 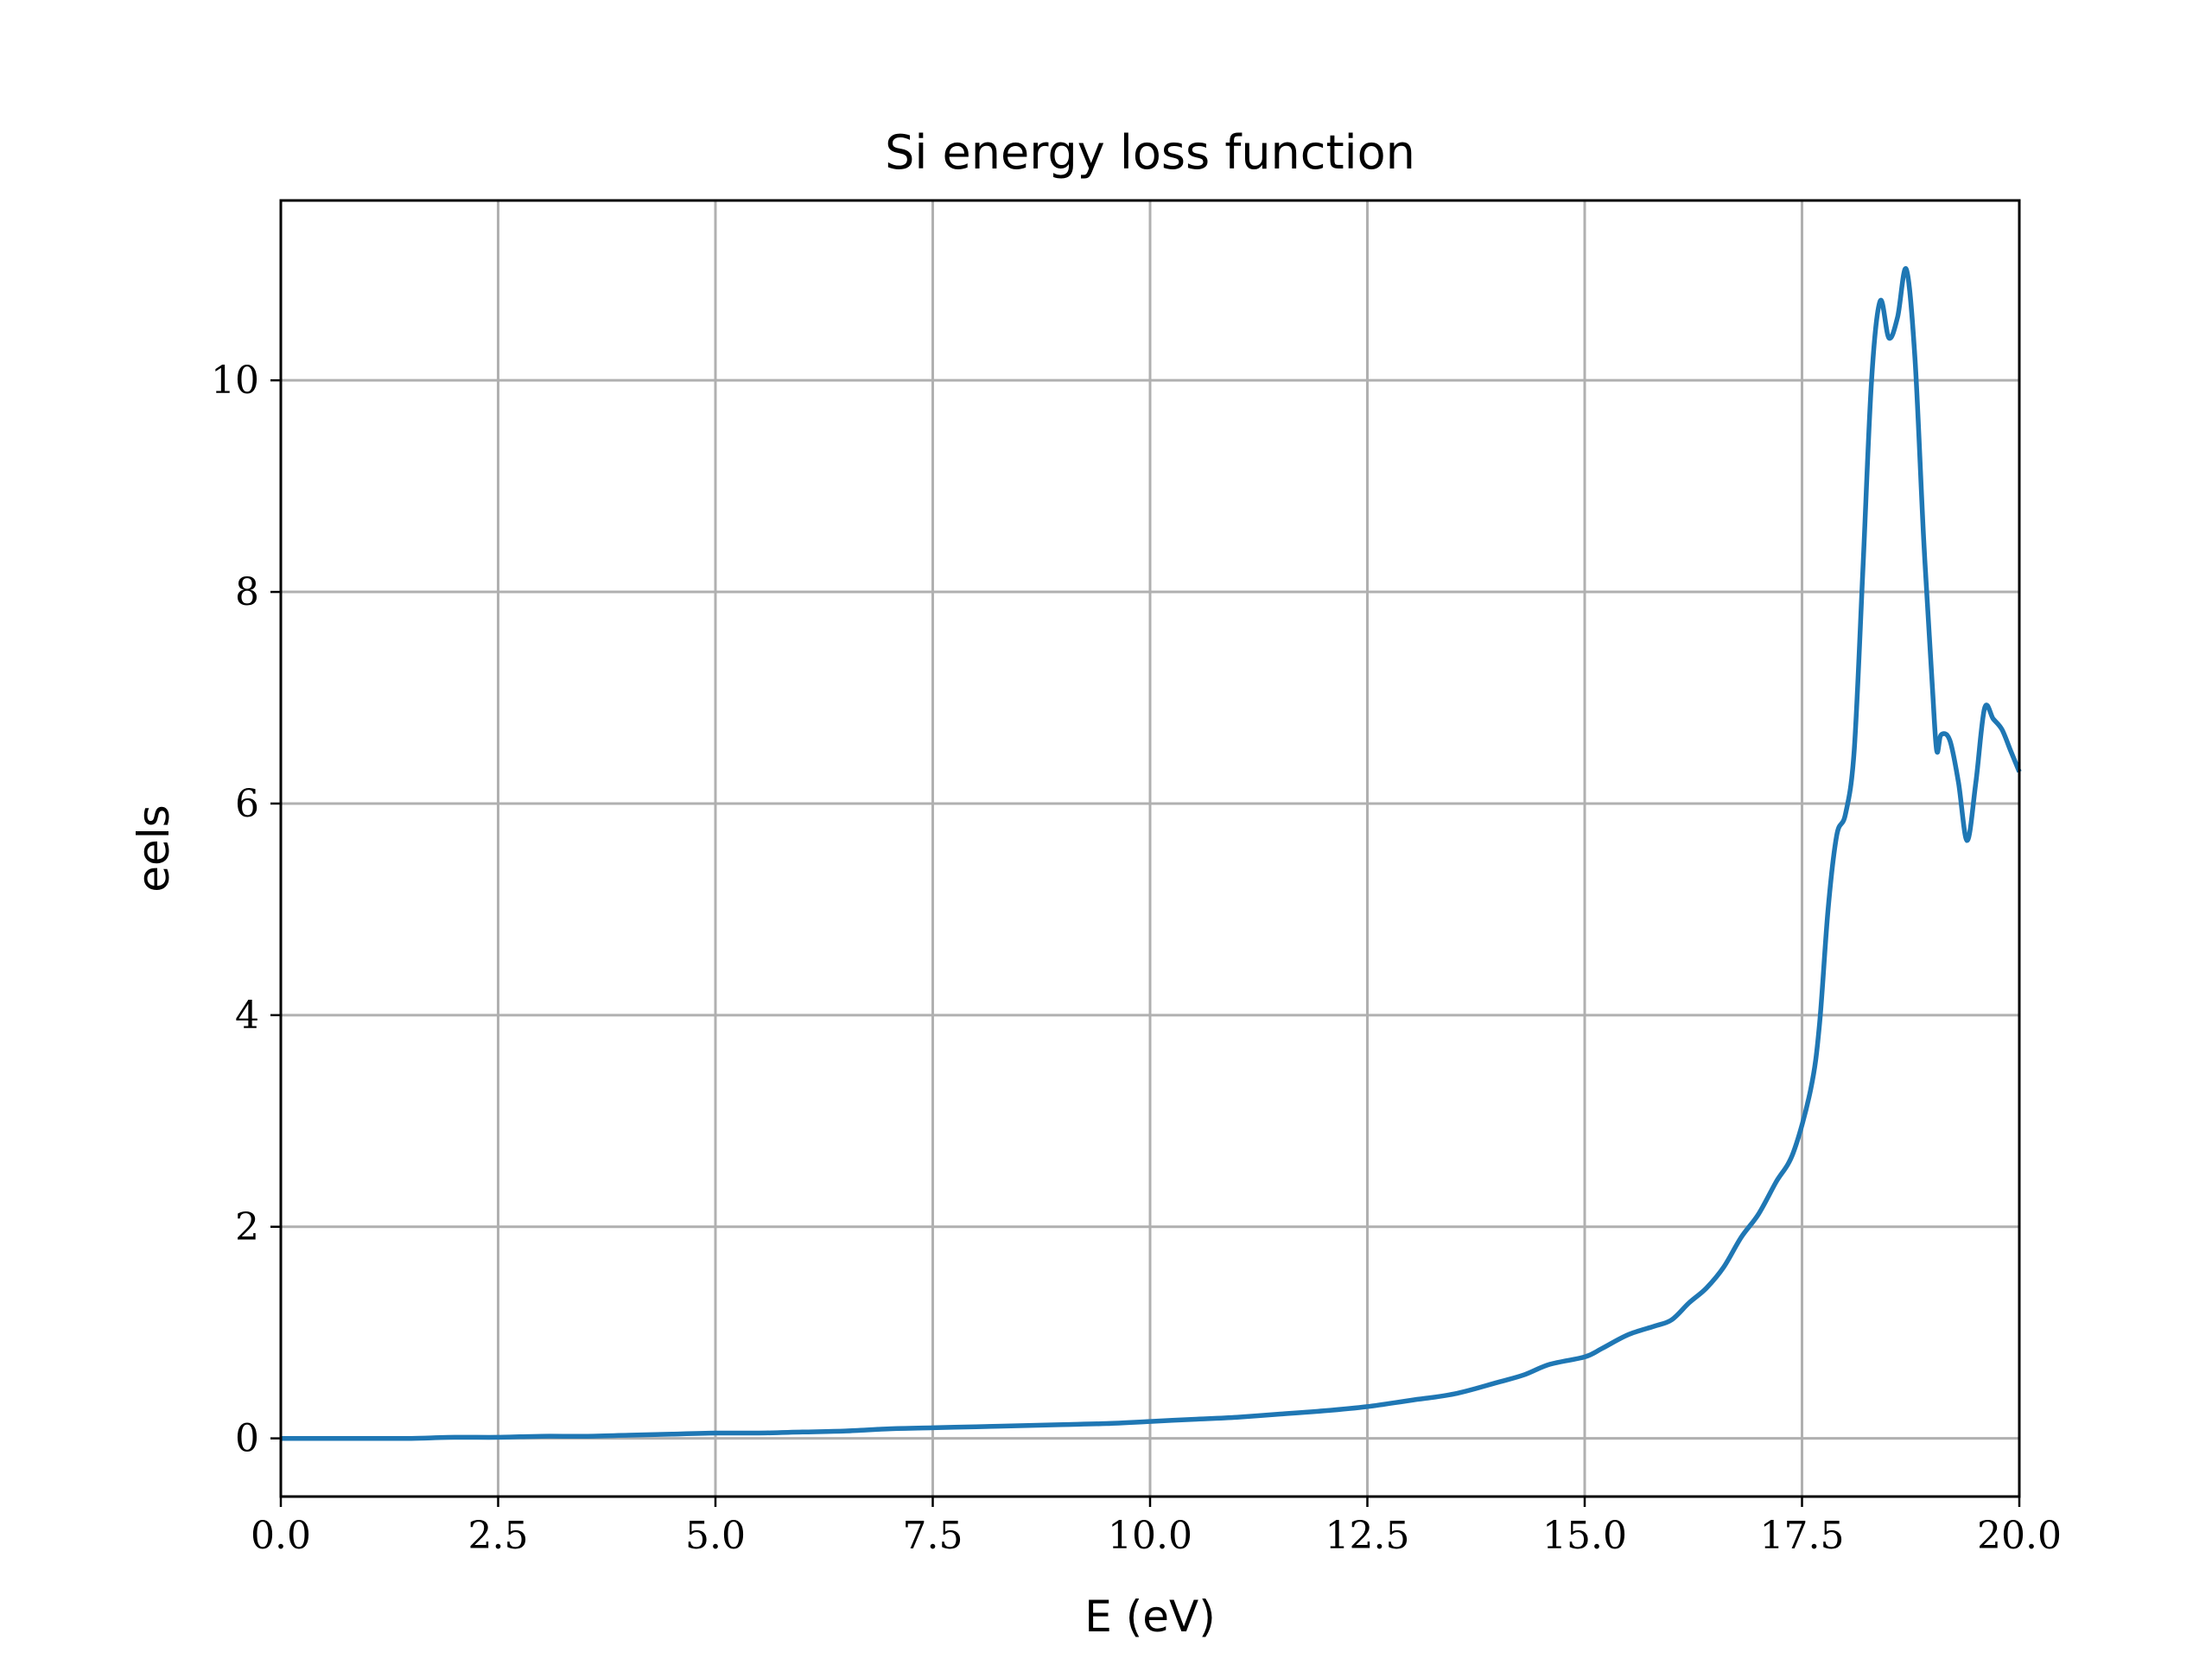 What do you see at coordinates (1584, 1536) in the screenshot?
I see `x-tick-label: 15.0` at bounding box center [1584, 1536].